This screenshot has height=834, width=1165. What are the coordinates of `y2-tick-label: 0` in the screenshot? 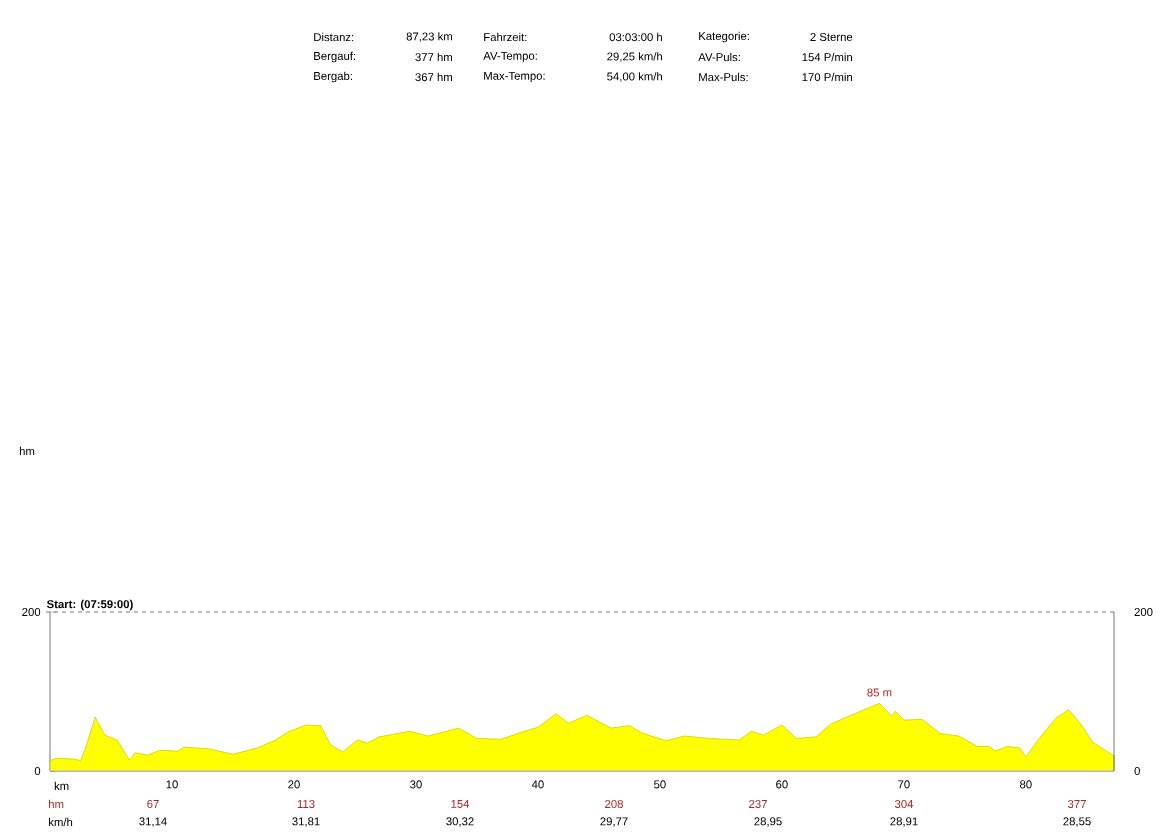 It's located at (1137, 770).